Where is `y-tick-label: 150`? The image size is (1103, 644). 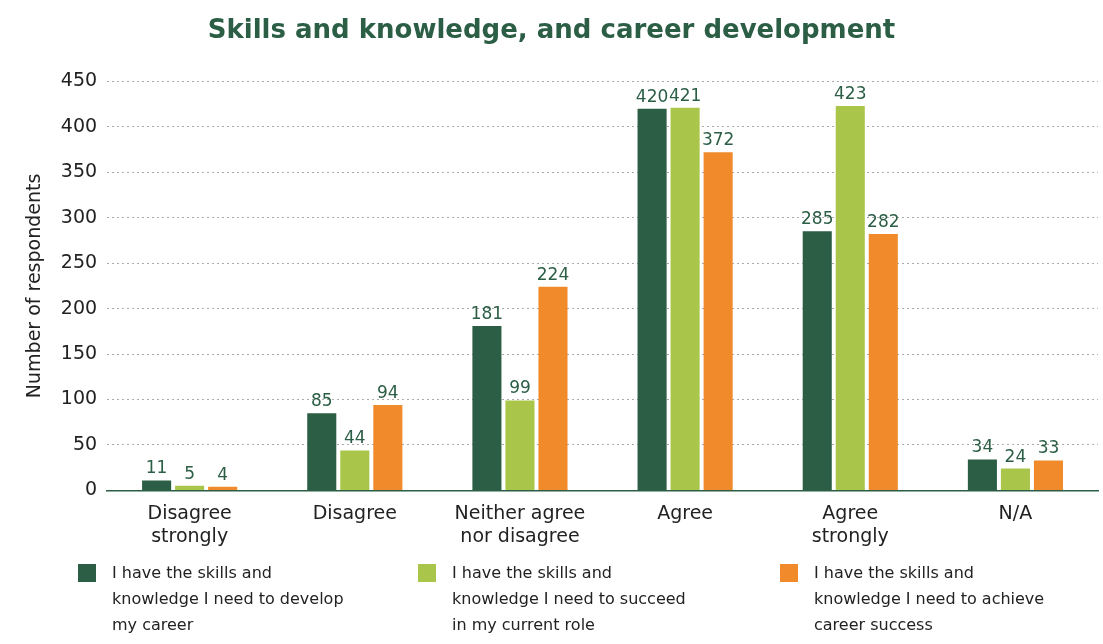
y-tick-label: 150 is located at coordinates (79, 352).